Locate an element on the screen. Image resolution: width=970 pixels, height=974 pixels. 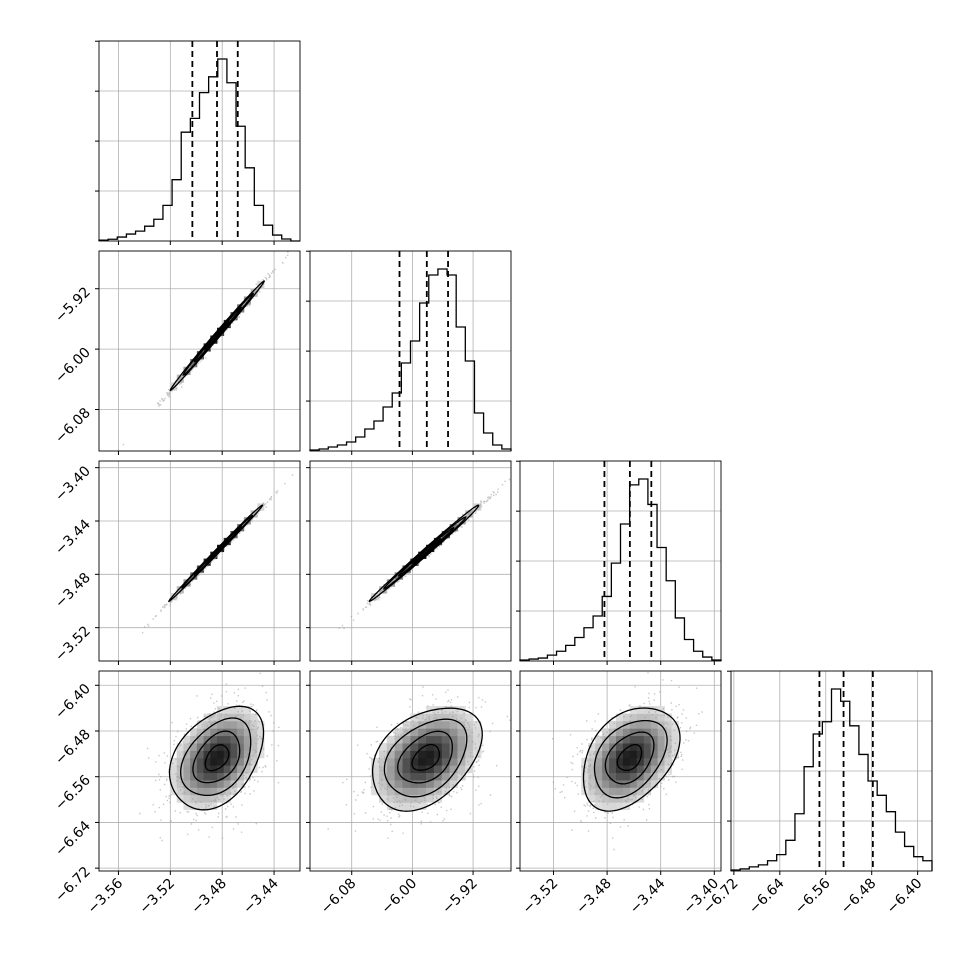
y-tick-label-1-0: −6.08 is located at coordinates (73, 426).